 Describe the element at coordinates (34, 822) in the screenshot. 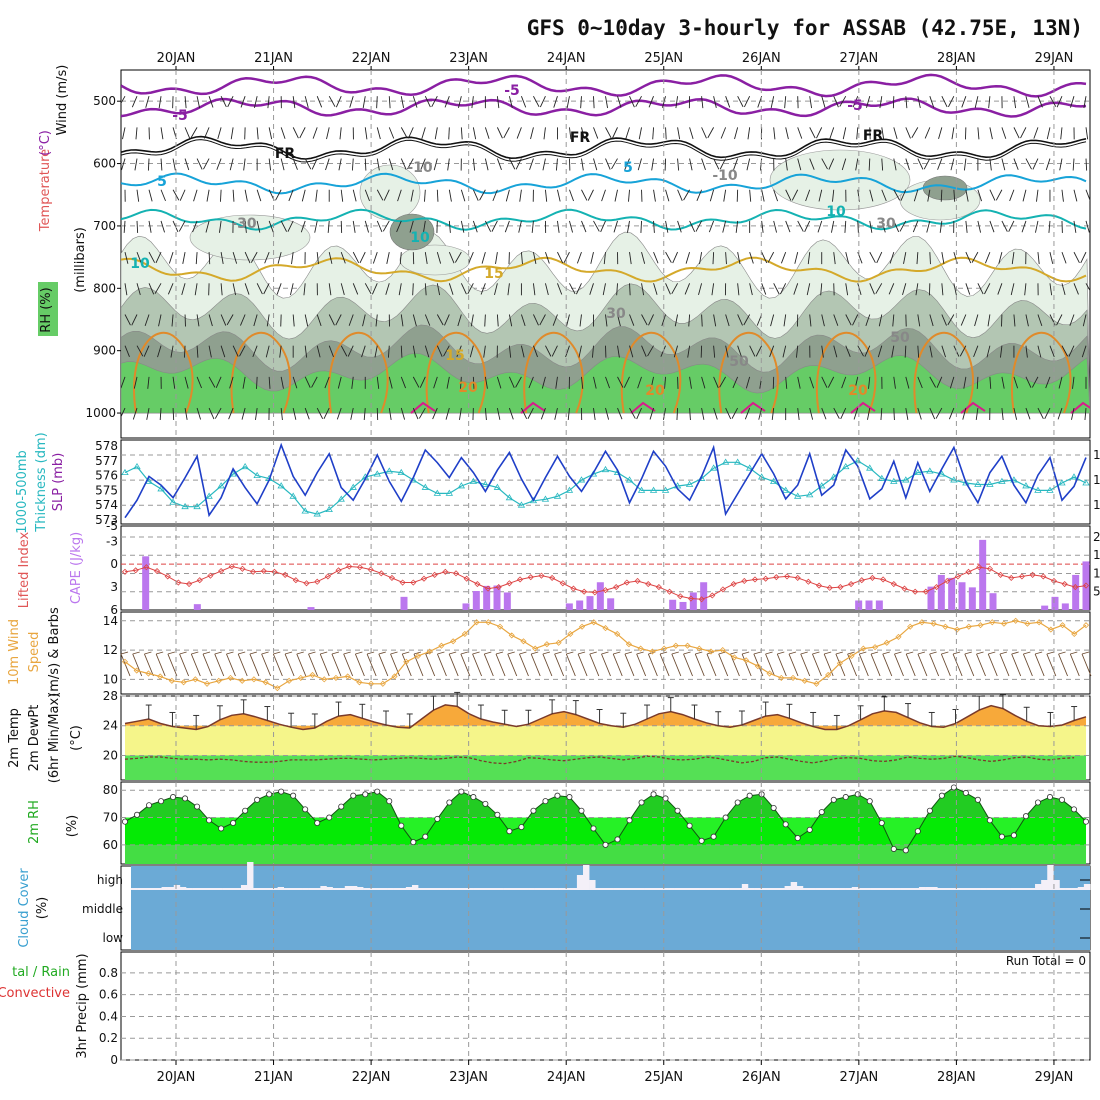

I see `y-axis-label: 2m RH` at that location.